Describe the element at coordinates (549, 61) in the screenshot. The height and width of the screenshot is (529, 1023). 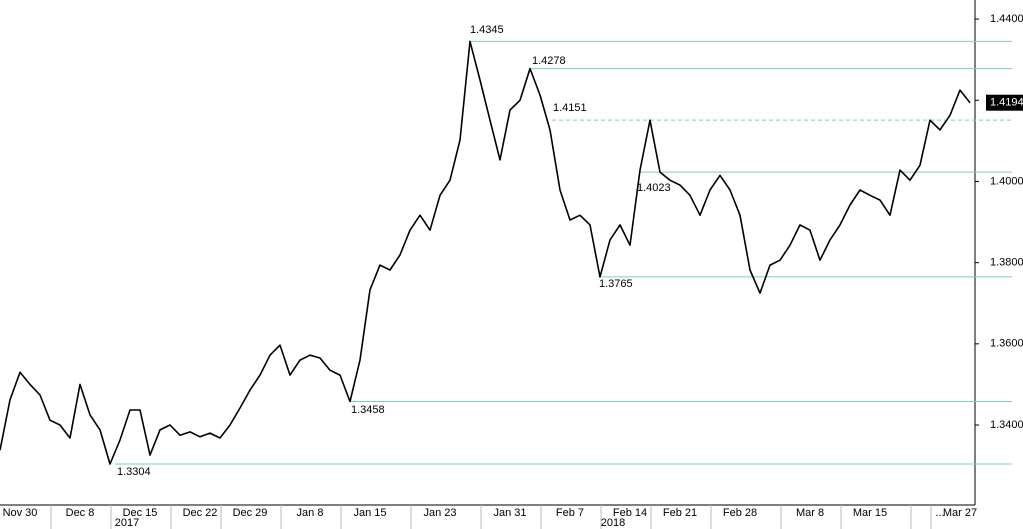
I see `level-label: 1.4278` at that location.